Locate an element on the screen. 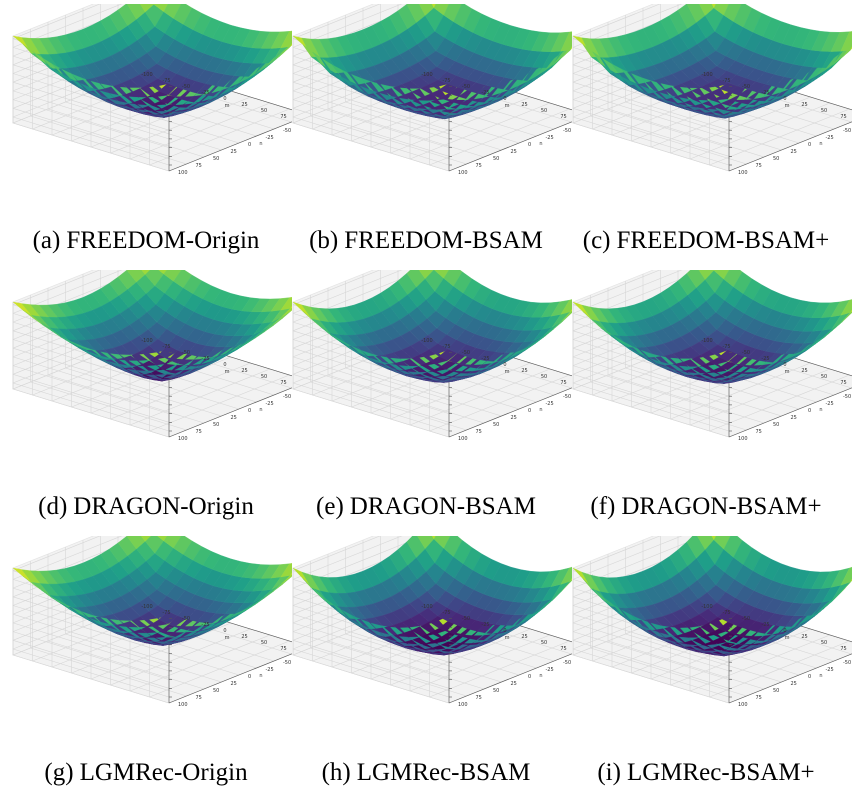 This screenshot has width=860, height=798. y-tick-label: -25 is located at coordinates (270, 138).